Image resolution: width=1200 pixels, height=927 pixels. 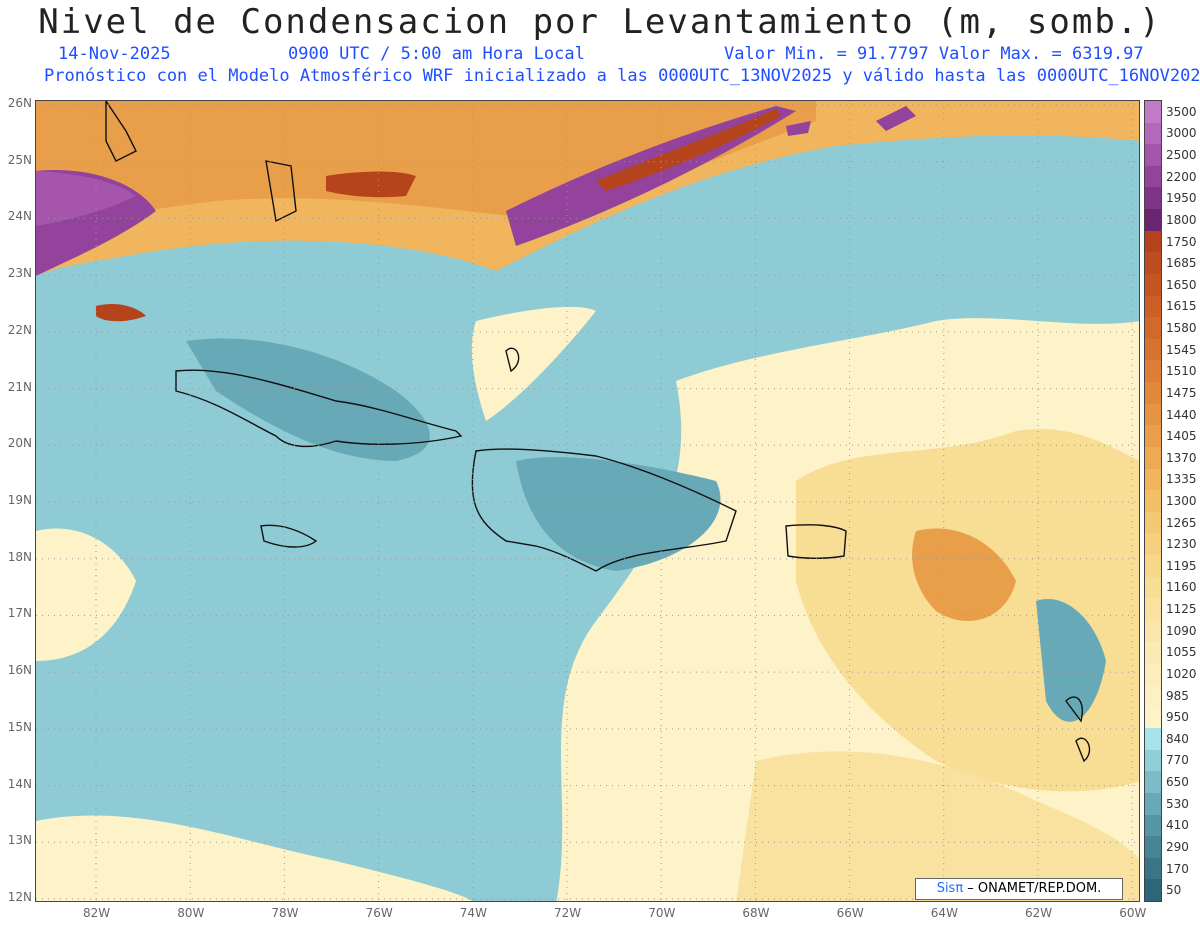 What do you see at coordinates (19, 329) in the screenshot?
I see `lat-label: 22N` at bounding box center [19, 329].